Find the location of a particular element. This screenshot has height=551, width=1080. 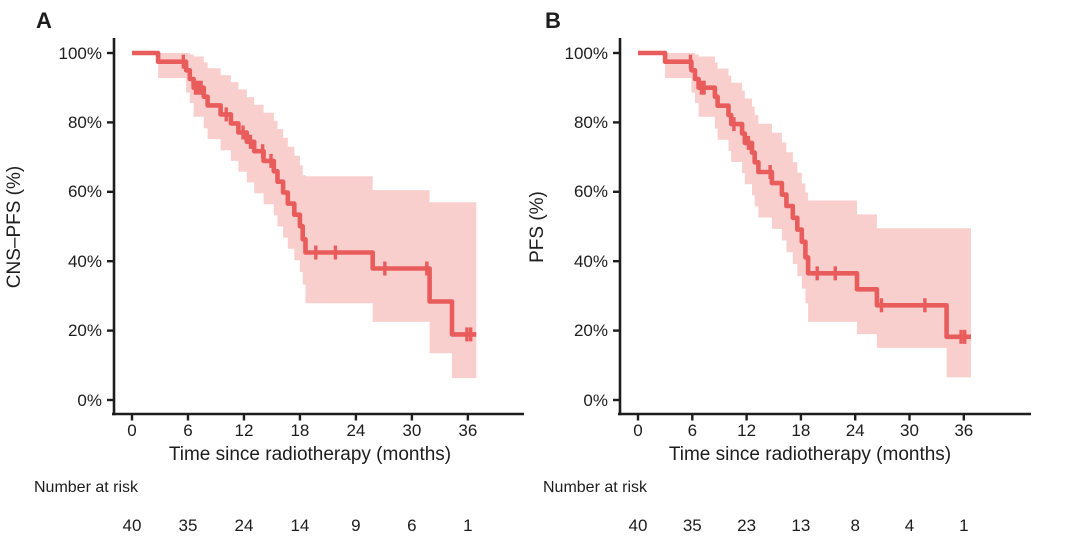

number-at-risk-value-a: 14 is located at coordinates (300, 525).